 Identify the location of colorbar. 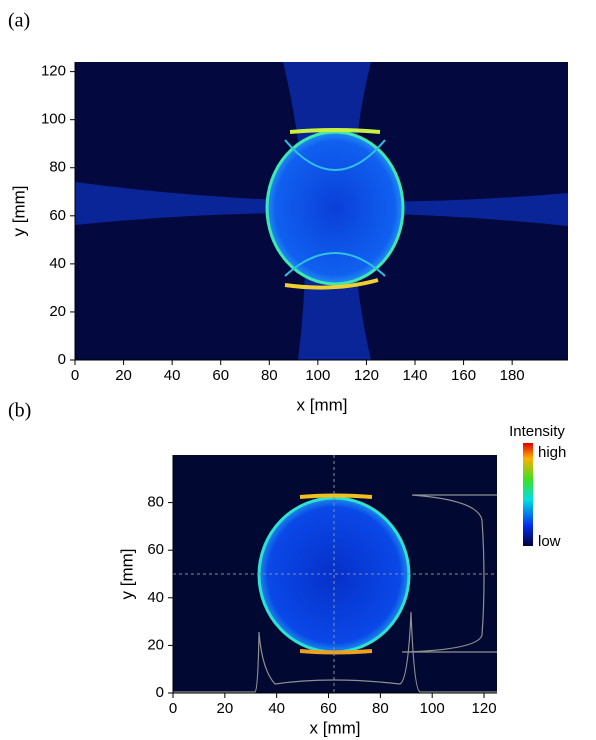
(528, 494).